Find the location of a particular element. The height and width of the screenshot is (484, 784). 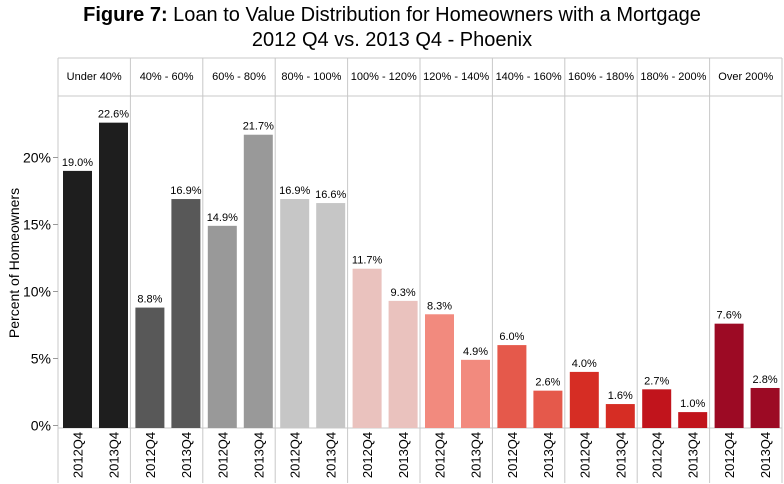

data-label: 2.7% is located at coordinates (656, 381).